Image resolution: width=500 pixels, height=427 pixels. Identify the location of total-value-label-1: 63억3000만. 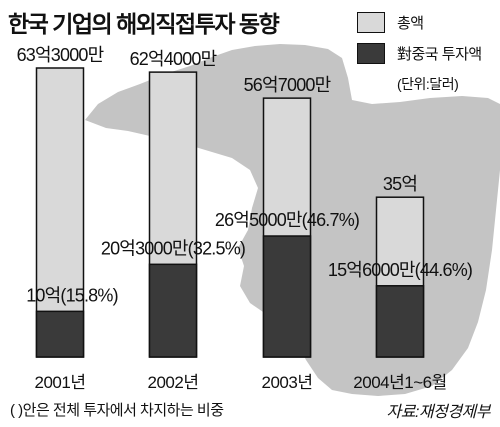
(60, 55).